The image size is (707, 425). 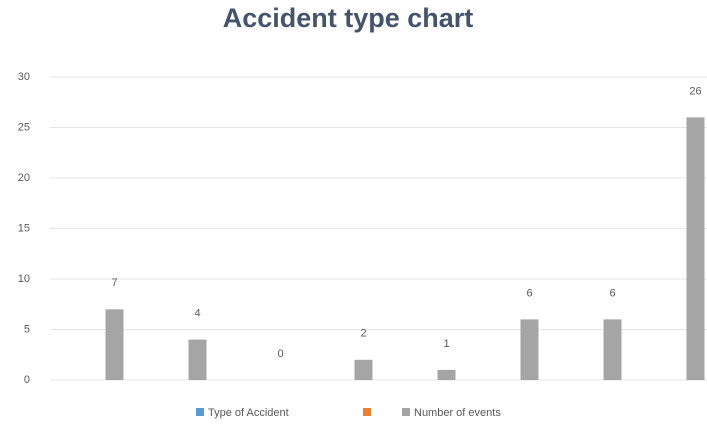 What do you see at coordinates (348, 18) in the screenshot?
I see `chart-title: Accident type chart` at bounding box center [348, 18].